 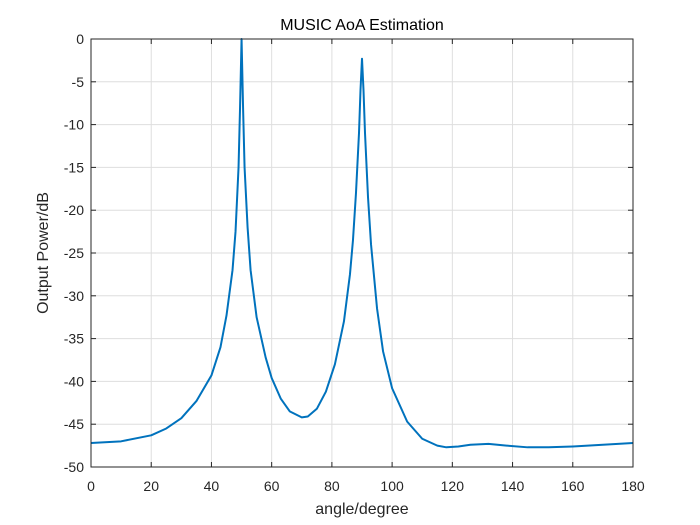 What do you see at coordinates (74, 467) in the screenshot?
I see `y-tick-label: -50` at bounding box center [74, 467].